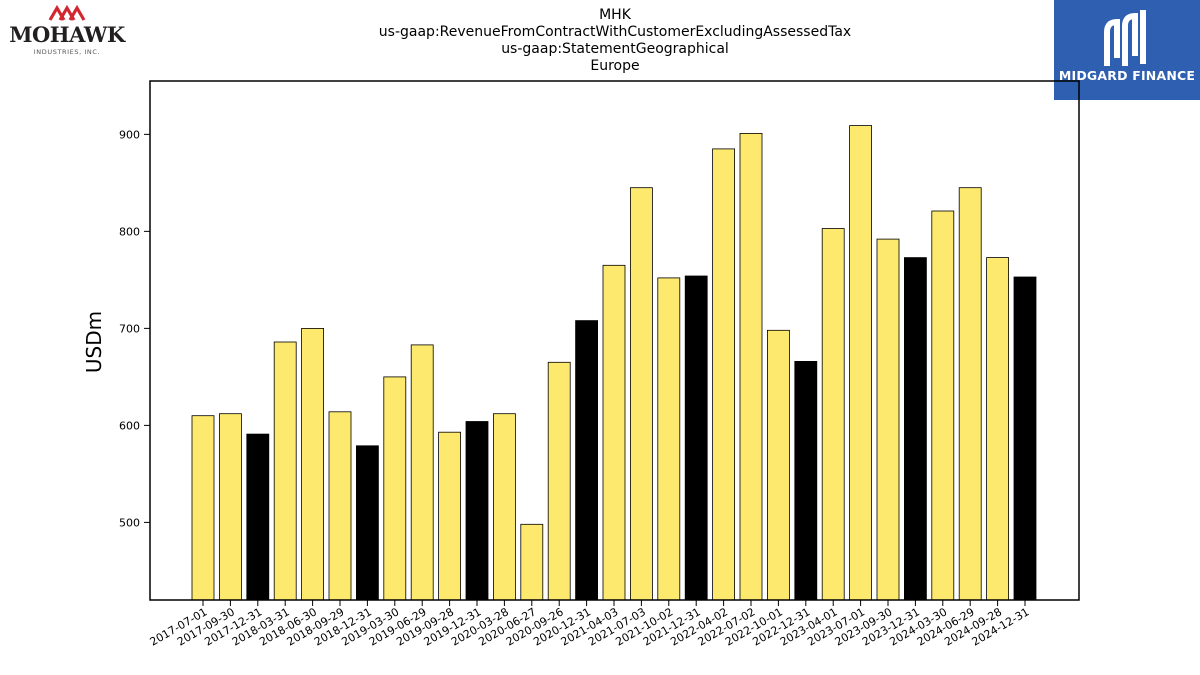 This screenshot has width=1200, height=675. What do you see at coordinates (129, 328) in the screenshot?
I see `y-tick-label: 700` at bounding box center [129, 328].